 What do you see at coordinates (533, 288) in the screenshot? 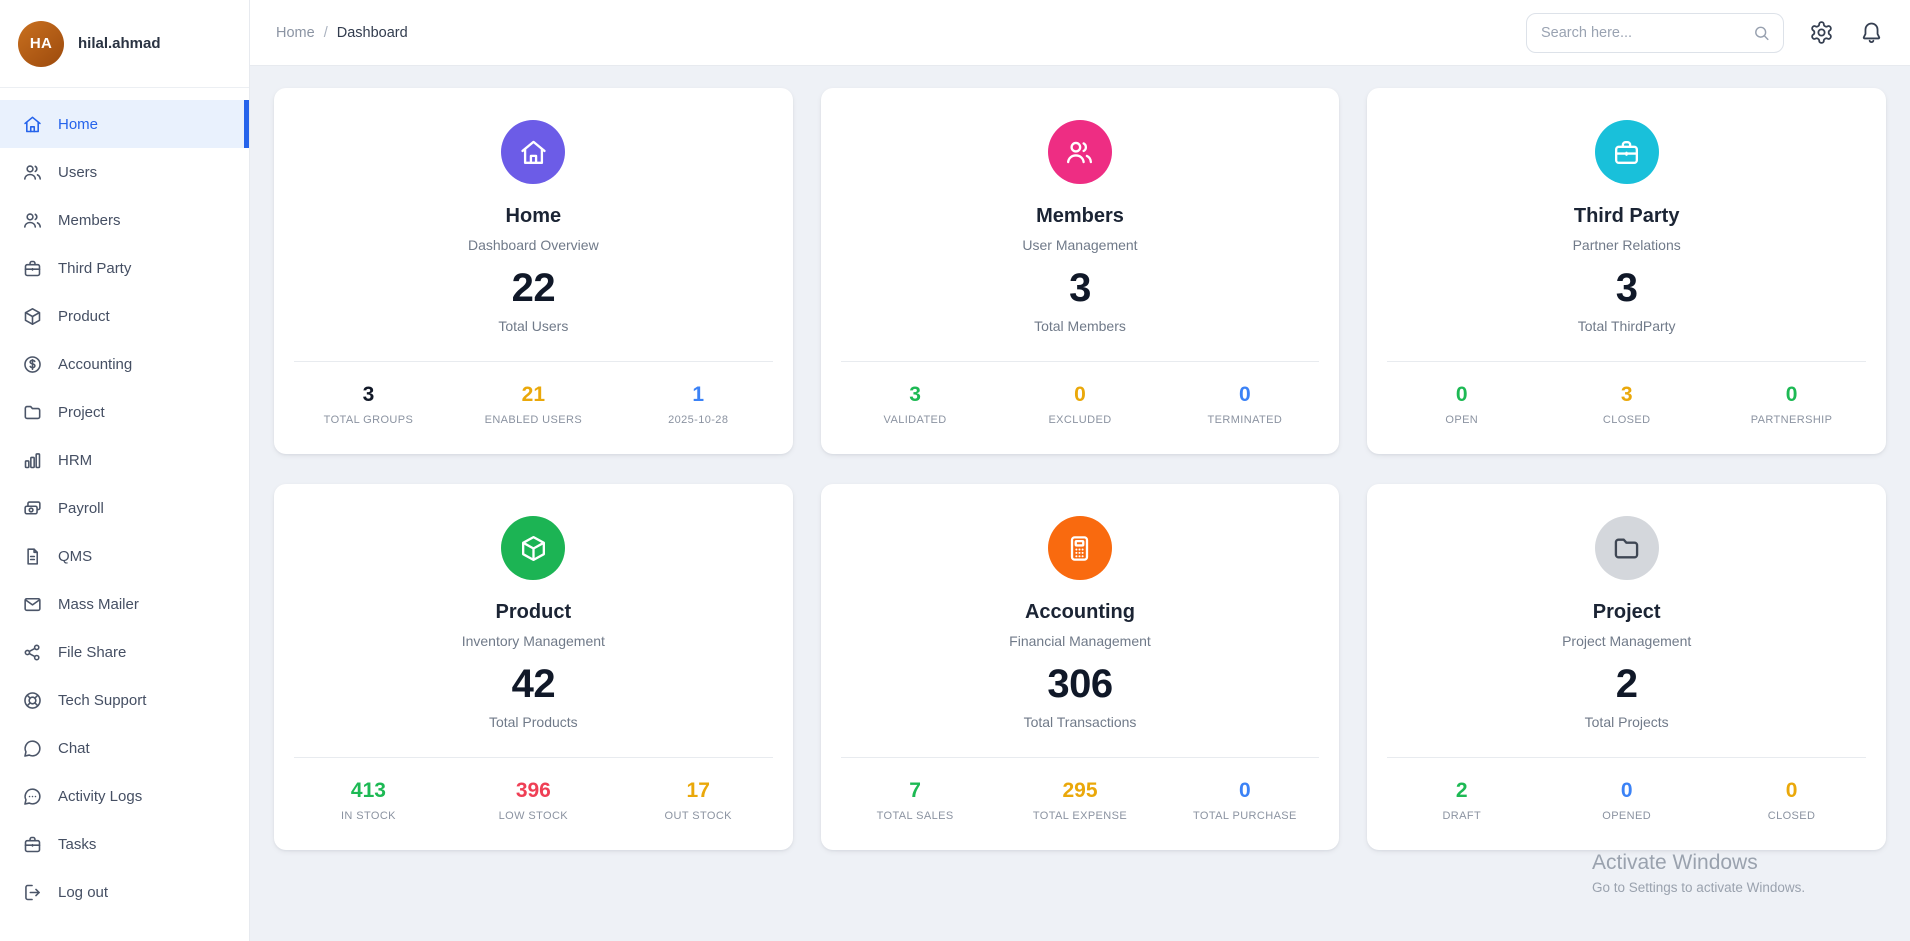
I see `card-total-value: 22` at bounding box center [533, 288].